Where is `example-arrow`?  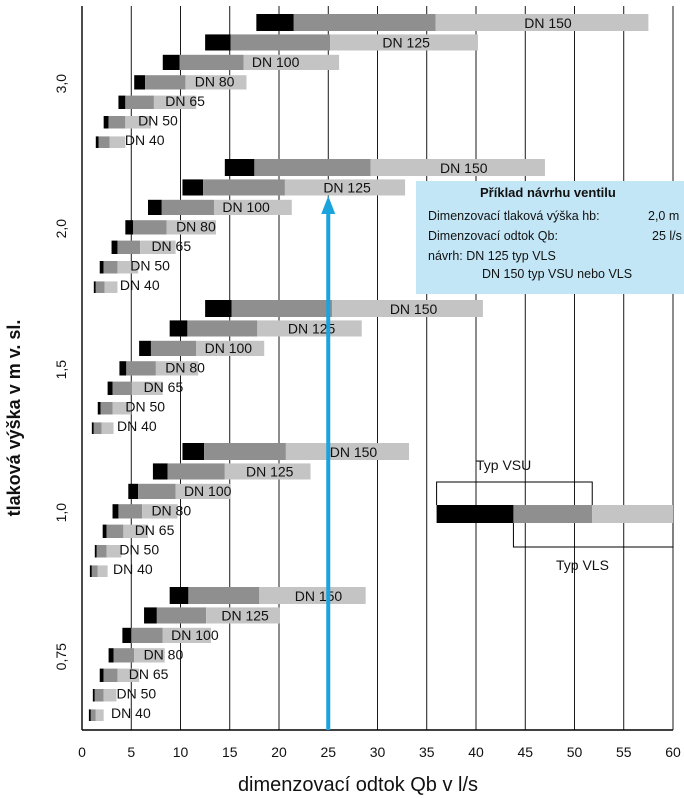
example-arrow is located at coordinates (328, 463).